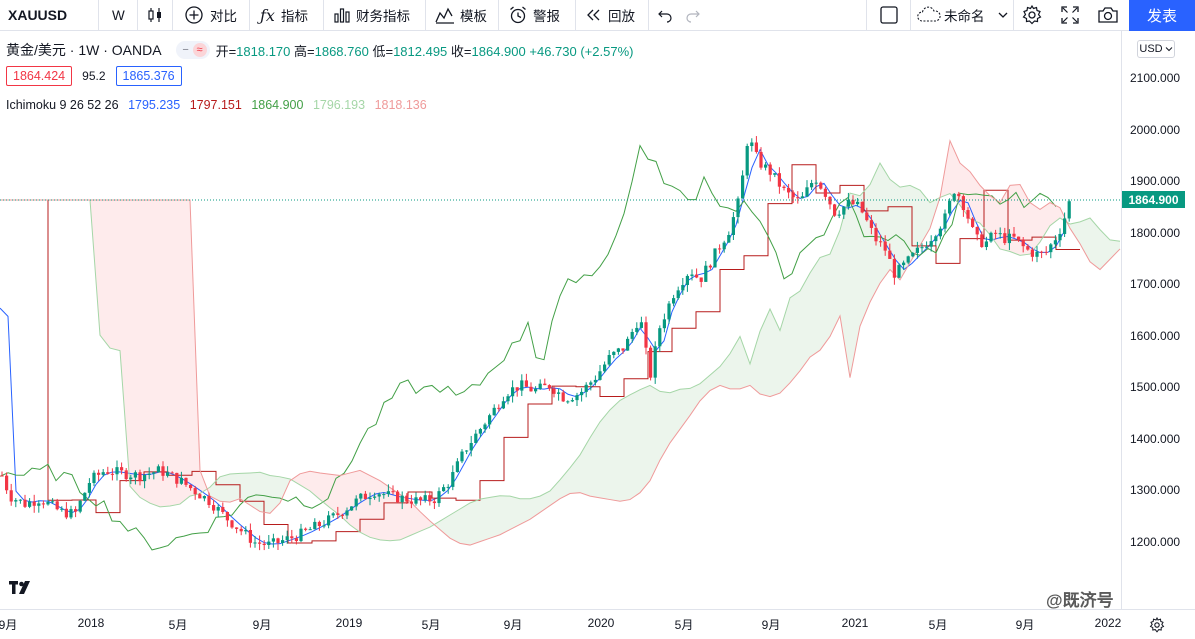 The width and height of the screenshot is (1195, 639). I want to click on snapshot-button, so click(1108, 15).